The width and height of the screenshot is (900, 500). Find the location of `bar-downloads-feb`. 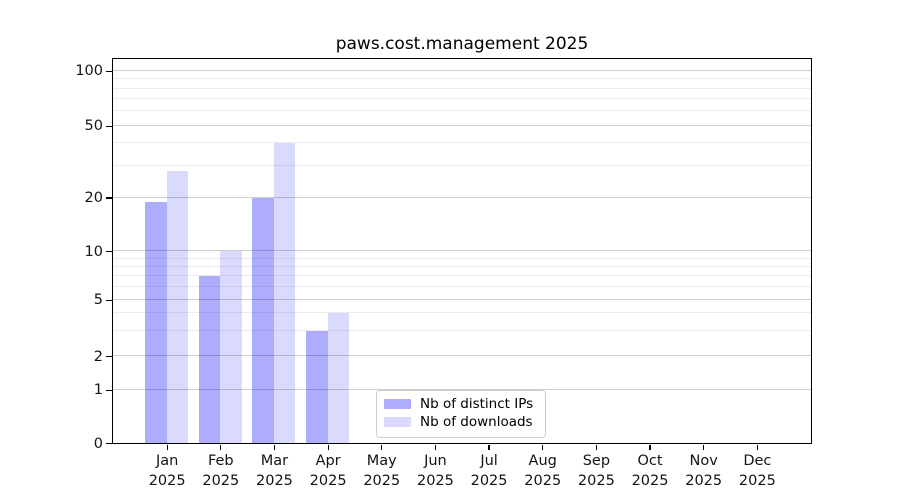

bar-downloads-feb is located at coordinates (231, 347).